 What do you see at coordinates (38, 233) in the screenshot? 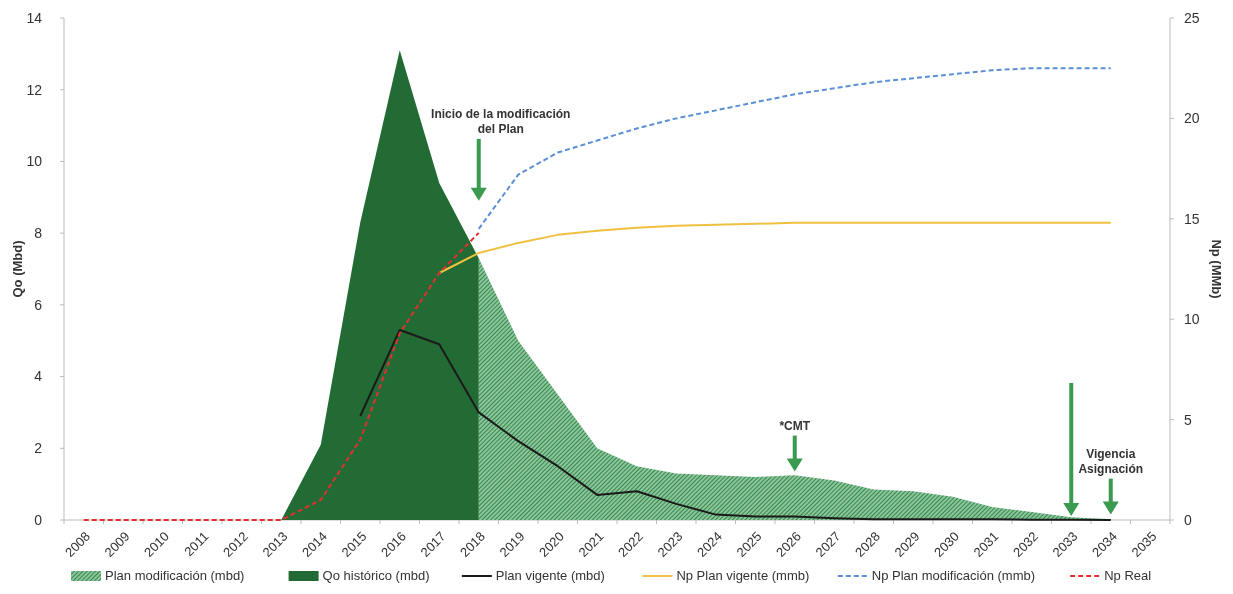
I see `y-tick-label: 8` at bounding box center [38, 233].